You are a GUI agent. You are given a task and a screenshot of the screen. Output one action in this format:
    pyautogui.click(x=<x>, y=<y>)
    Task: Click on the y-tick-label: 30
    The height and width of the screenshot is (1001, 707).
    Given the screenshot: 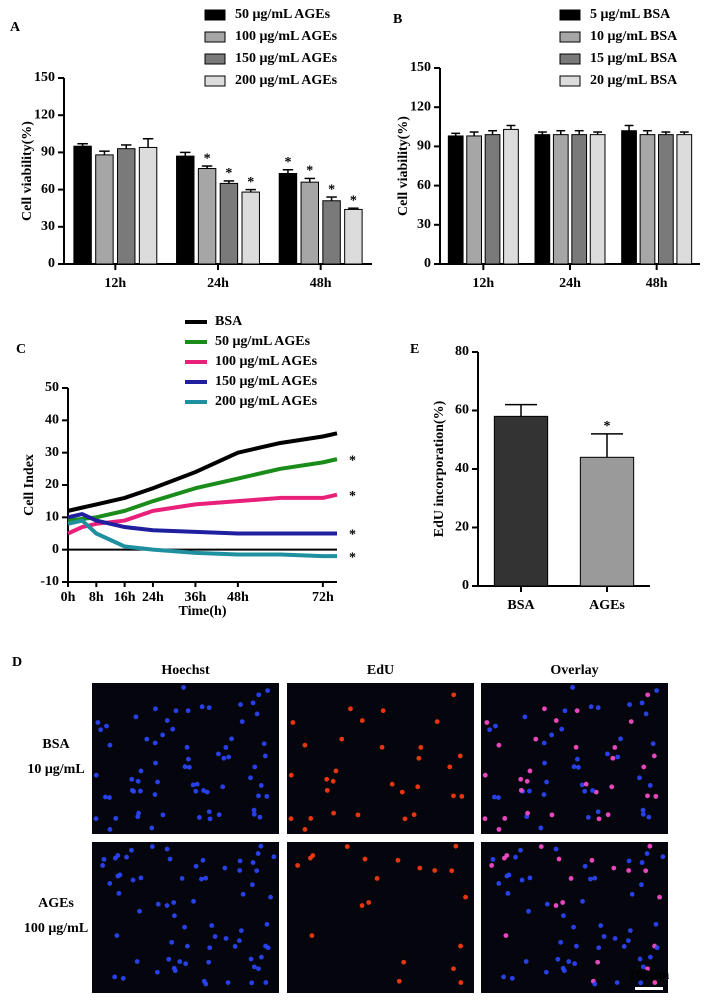 What is the action you would take?
    pyautogui.click(x=424, y=224)
    